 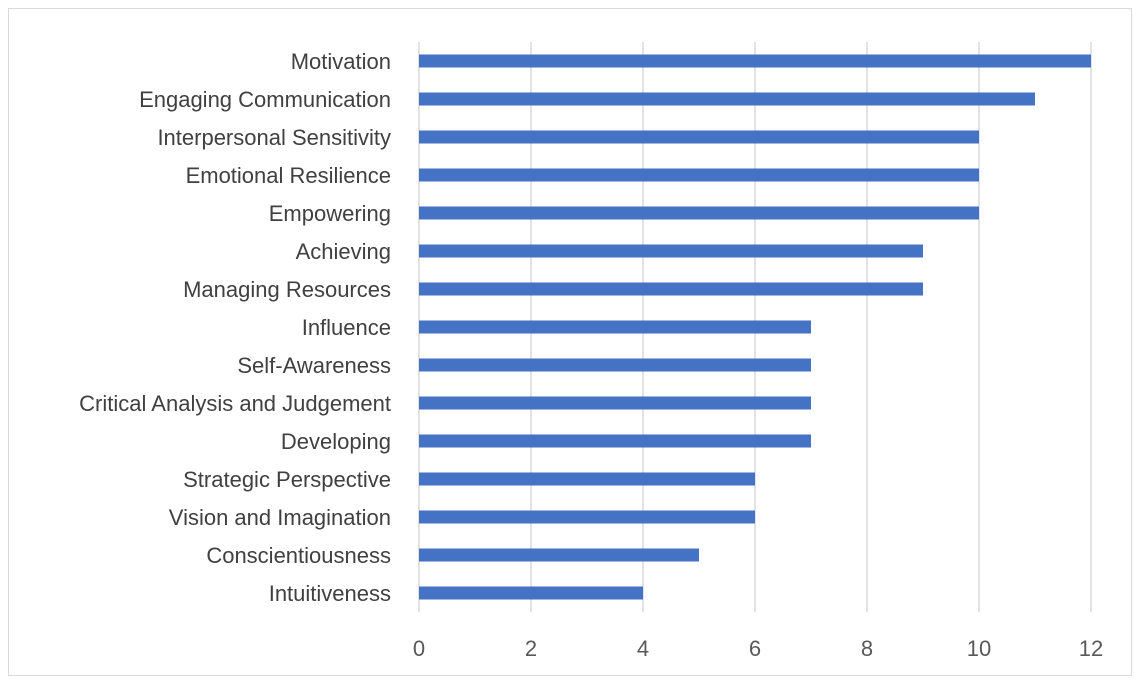 What do you see at coordinates (343, 251) in the screenshot?
I see `category-label-achieving: Achieving` at bounding box center [343, 251].